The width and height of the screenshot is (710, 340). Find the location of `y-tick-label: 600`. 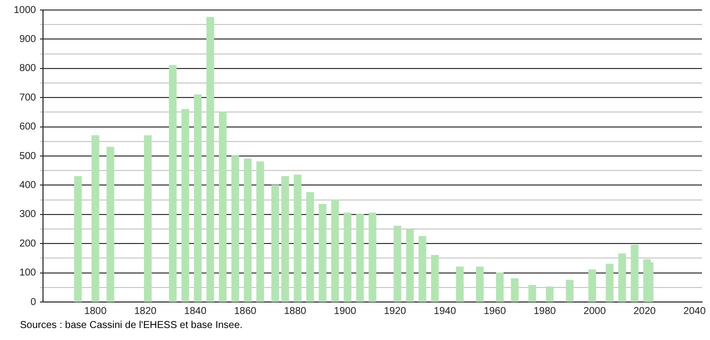

y-tick-label: 600 is located at coordinates (27, 127).